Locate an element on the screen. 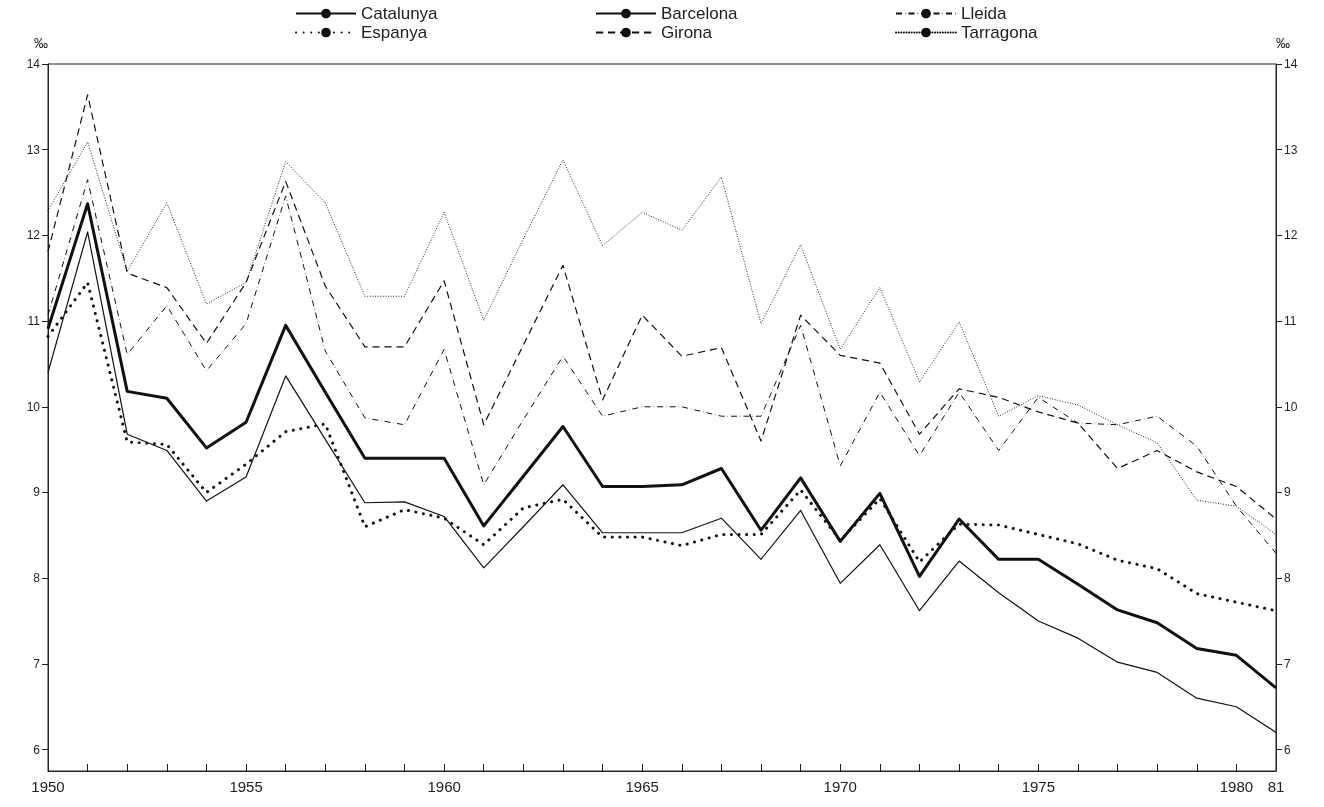  x-tick-label: 1975 is located at coordinates (1038, 786).